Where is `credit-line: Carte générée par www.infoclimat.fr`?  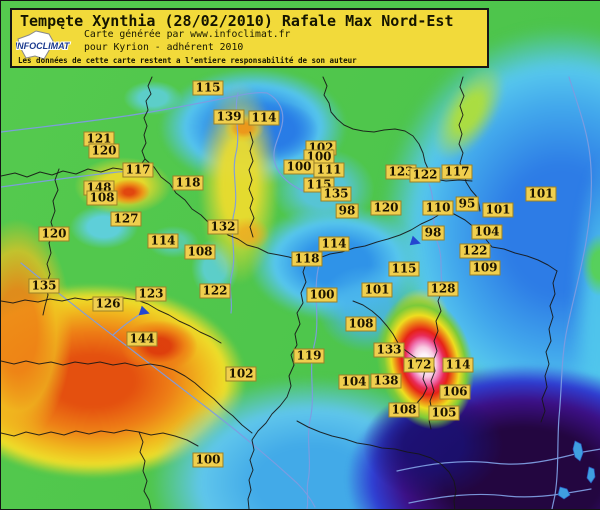
credit-line: Carte générée par www.infoclimat.fr is located at coordinates (187, 34).